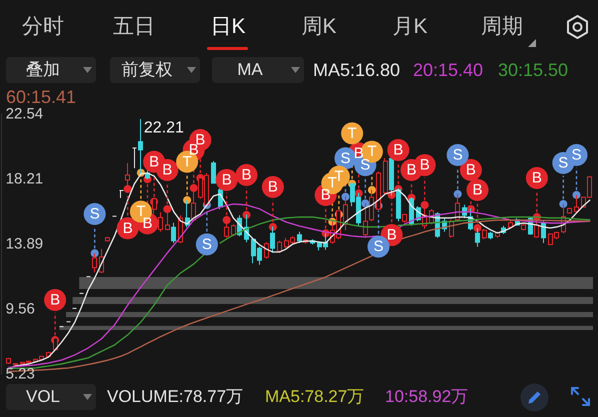 The height and width of the screenshot is (417, 598). What do you see at coordinates (41, 97) in the screenshot?
I see `text: 60:15.41` at bounding box center [41, 97].